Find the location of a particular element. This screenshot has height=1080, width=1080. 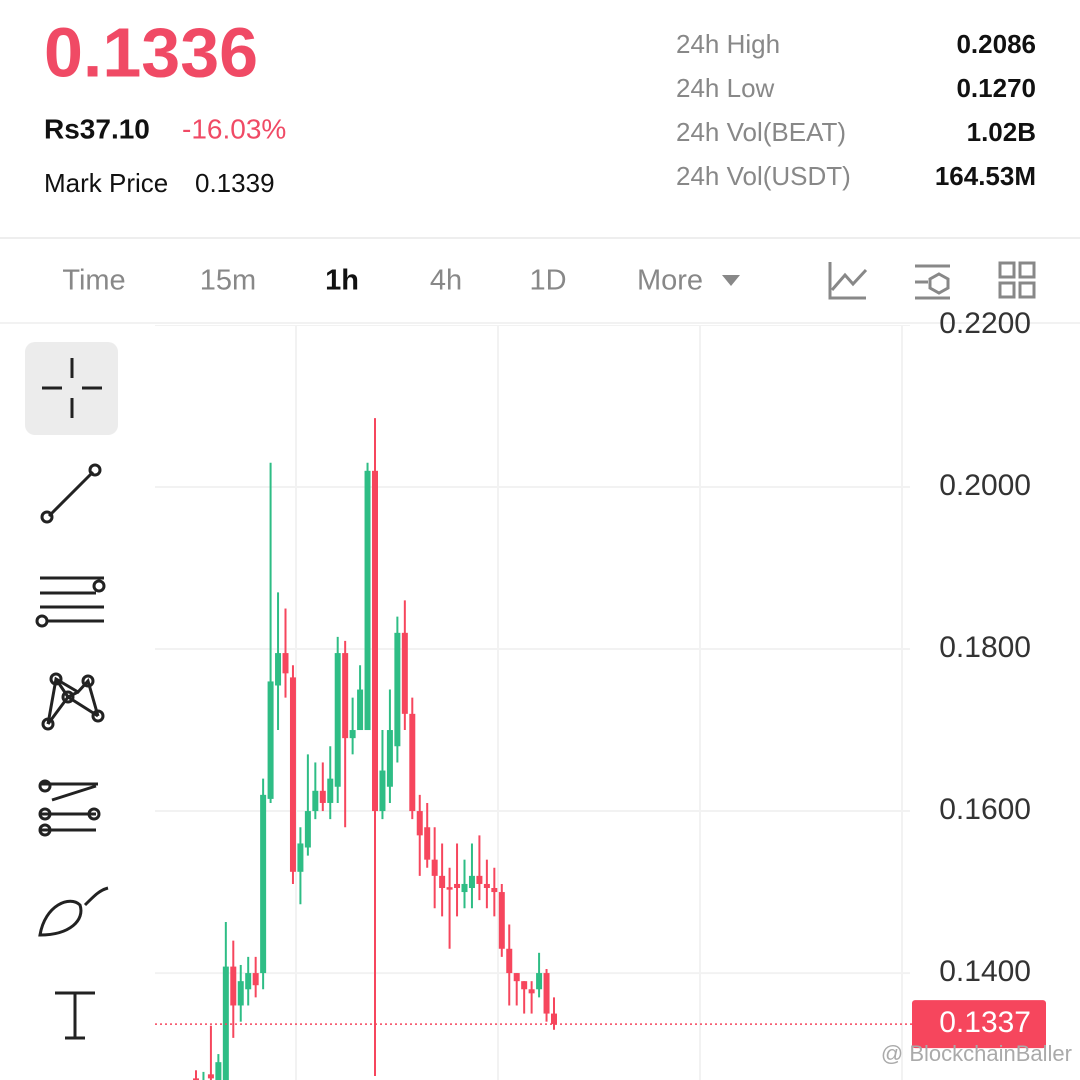

tab: 1h is located at coordinates (342, 281).